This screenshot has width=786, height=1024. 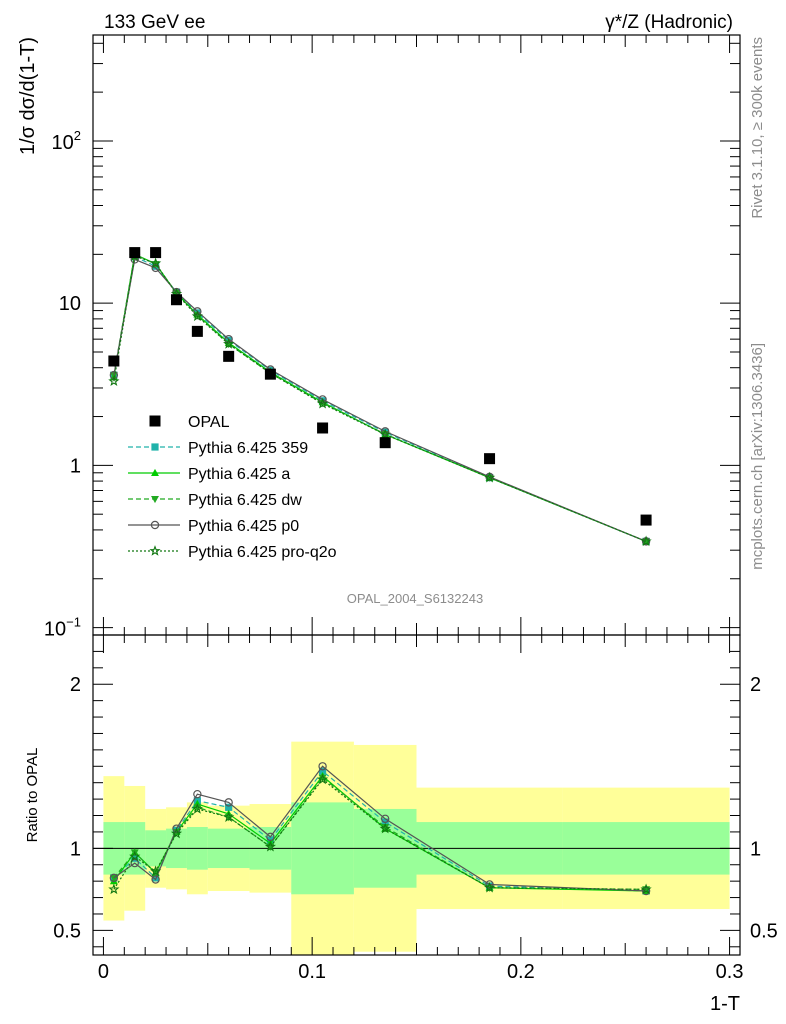 What do you see at coordinates (415, 598) in the screenshot?
I see `analysis-watermark: OPAL_2004_S6132243` at bounding box center [415, 598].